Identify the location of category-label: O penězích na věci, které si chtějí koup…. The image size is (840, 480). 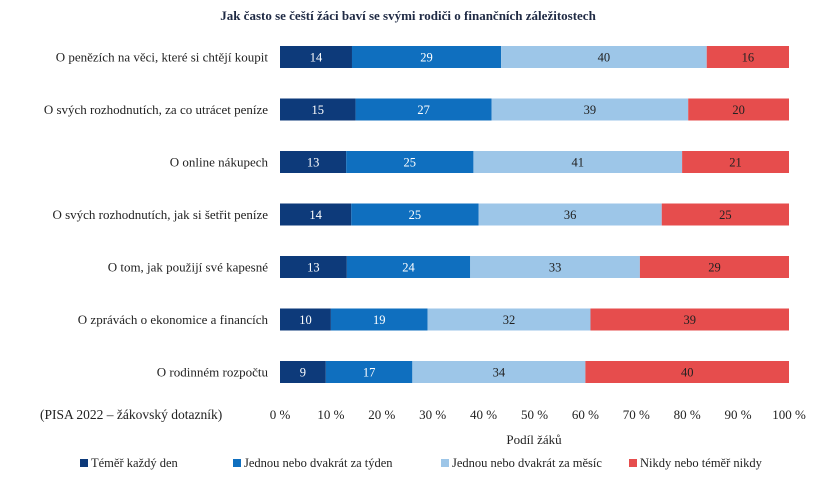
(162, 57).